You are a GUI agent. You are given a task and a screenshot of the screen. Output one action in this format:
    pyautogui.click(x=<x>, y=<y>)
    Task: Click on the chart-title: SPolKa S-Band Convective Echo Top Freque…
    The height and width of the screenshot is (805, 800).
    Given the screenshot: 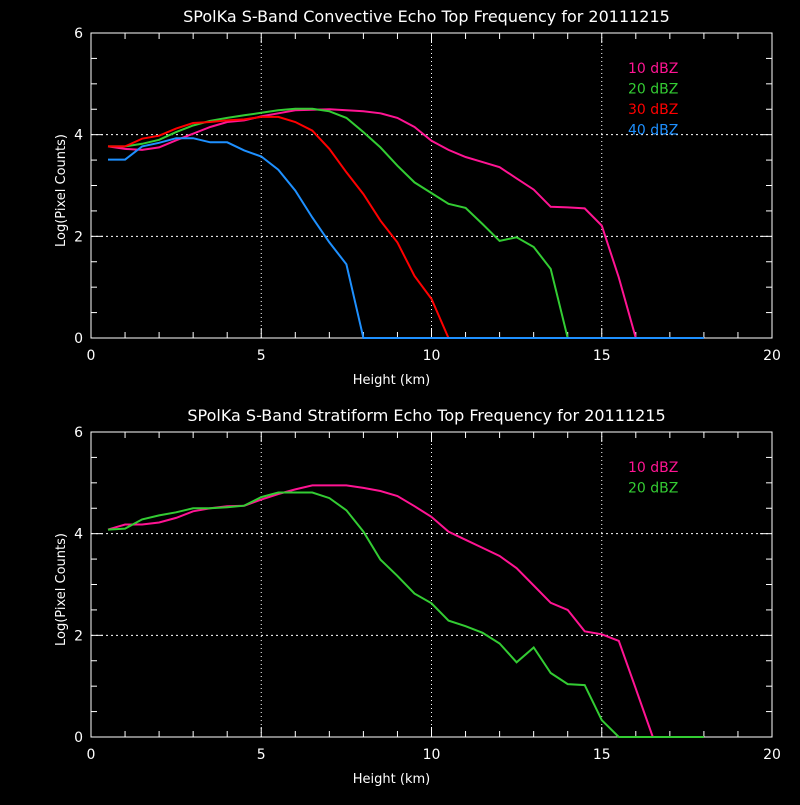 What is the action you would take?
    pyautogui.click(x=426, y=16)
    